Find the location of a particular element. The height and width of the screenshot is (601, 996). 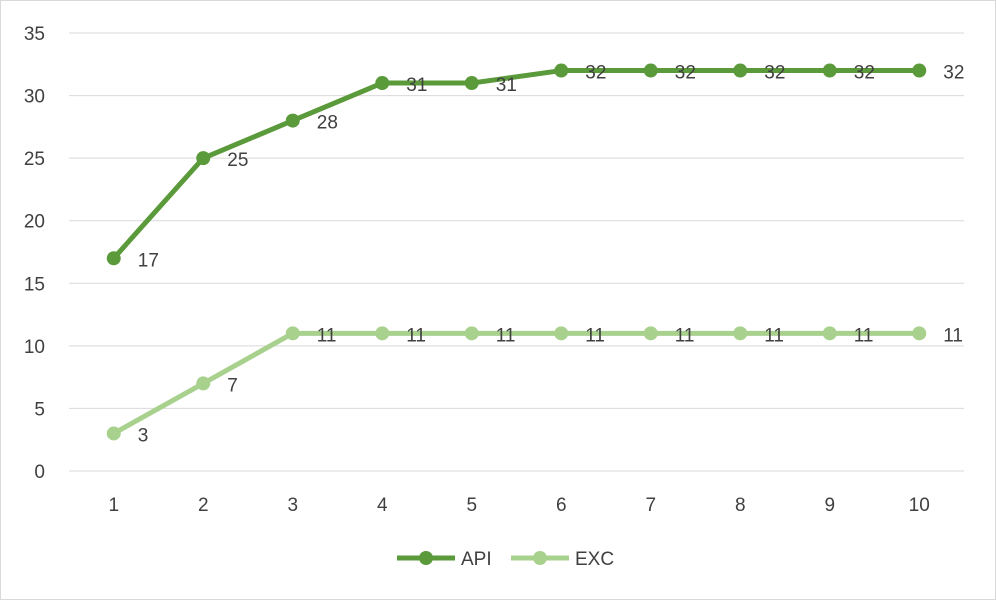

data-label-exc: 7 is located at coordinates (232, 385).